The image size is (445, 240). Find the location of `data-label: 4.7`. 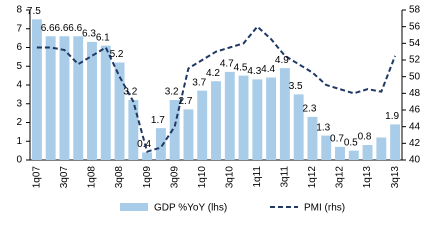

data-label: 4.7 is located at coordinates (227, 64).